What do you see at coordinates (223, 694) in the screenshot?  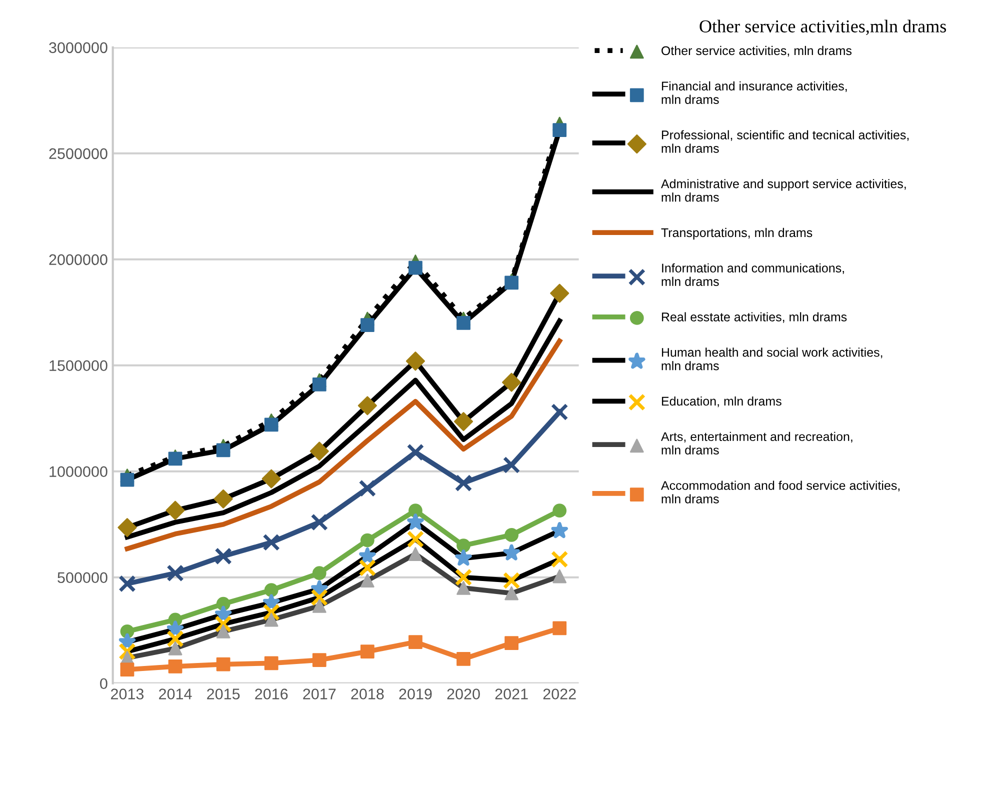 I see `x-tick-label: 2015` at bounding box center [223, 694].